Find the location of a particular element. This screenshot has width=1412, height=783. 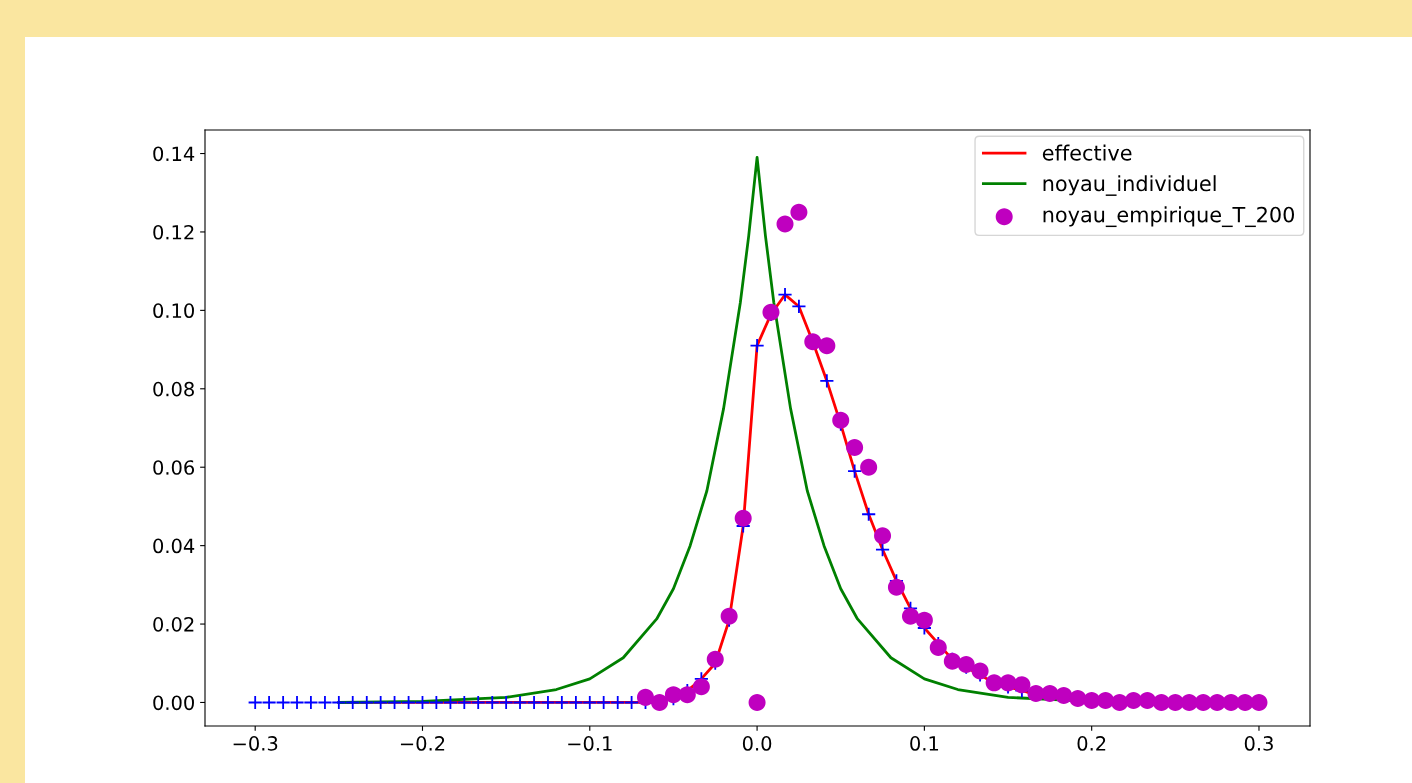

y-tick-label: 0.00 is located at coordinates (173, 703).